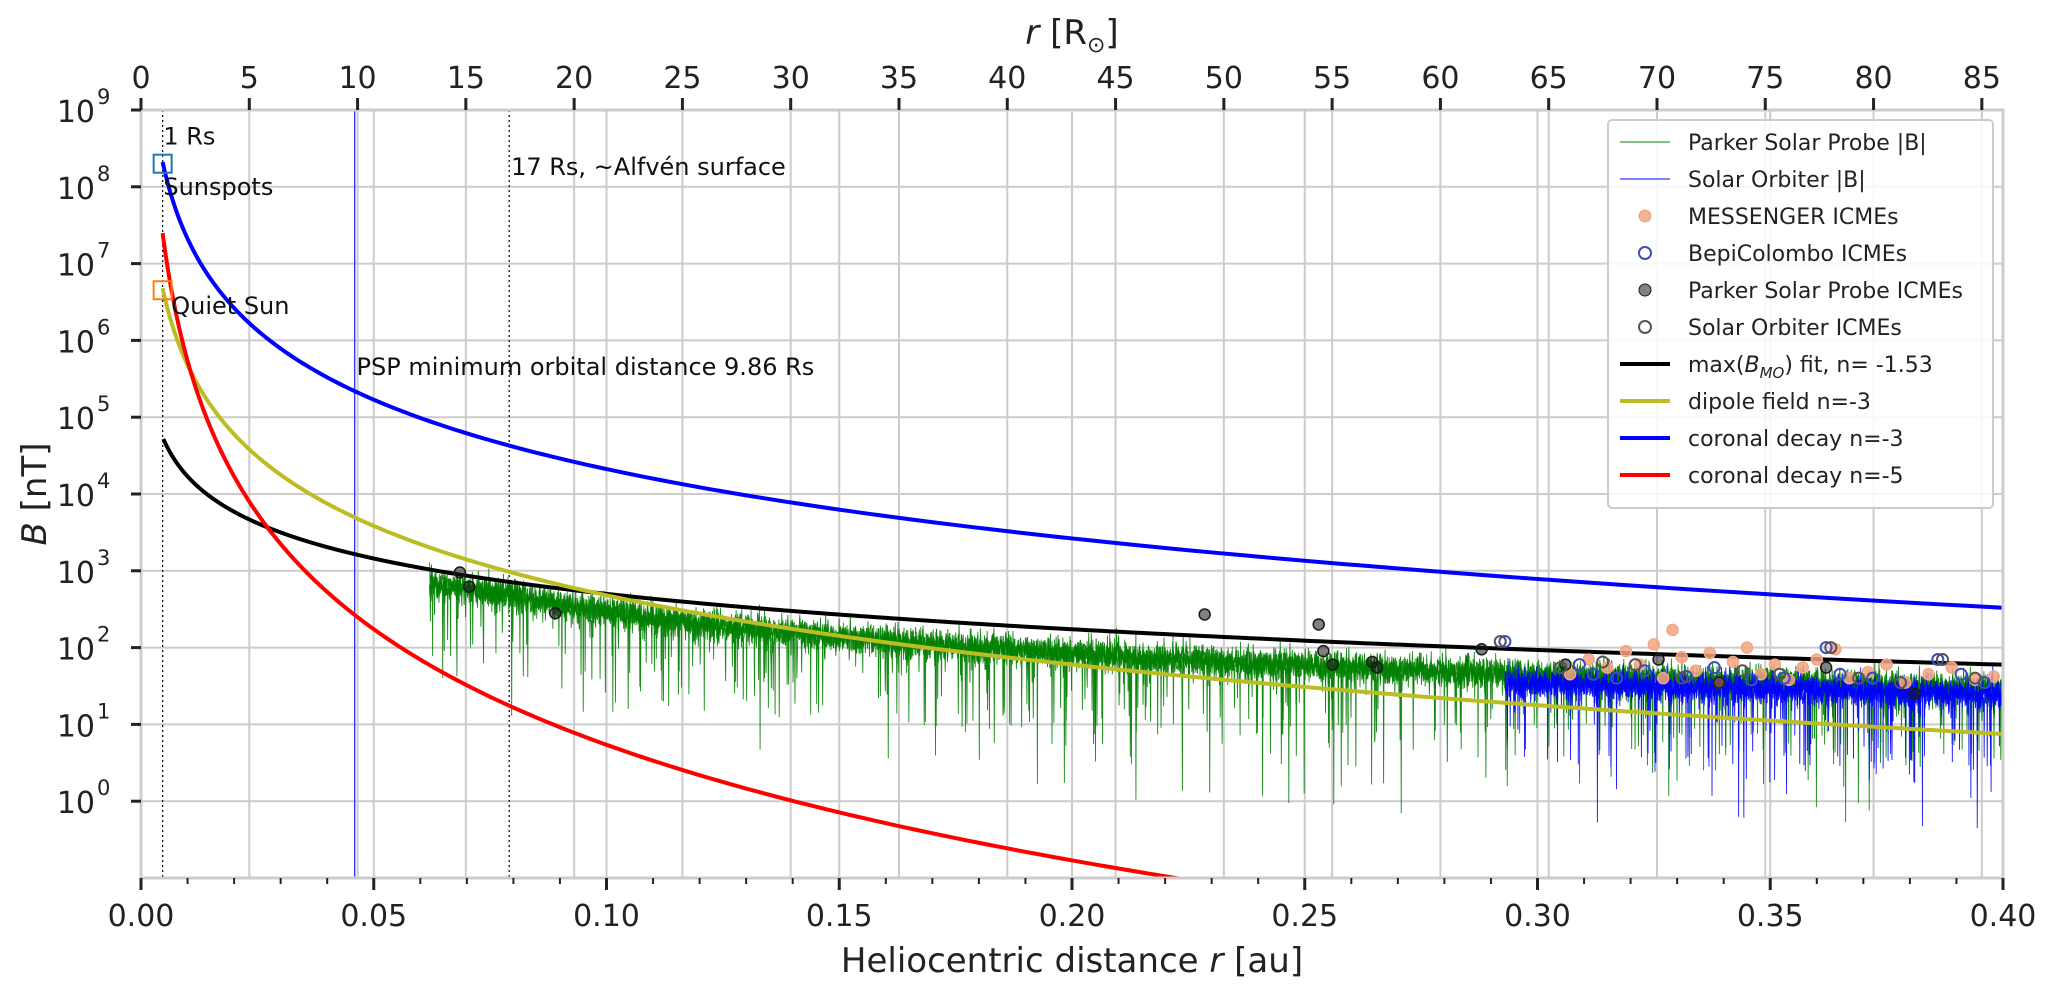 The width and height of the screenshot is (2049, 997). I want to click on legend-label: coronal decay n=-3, so click(1796, 439).